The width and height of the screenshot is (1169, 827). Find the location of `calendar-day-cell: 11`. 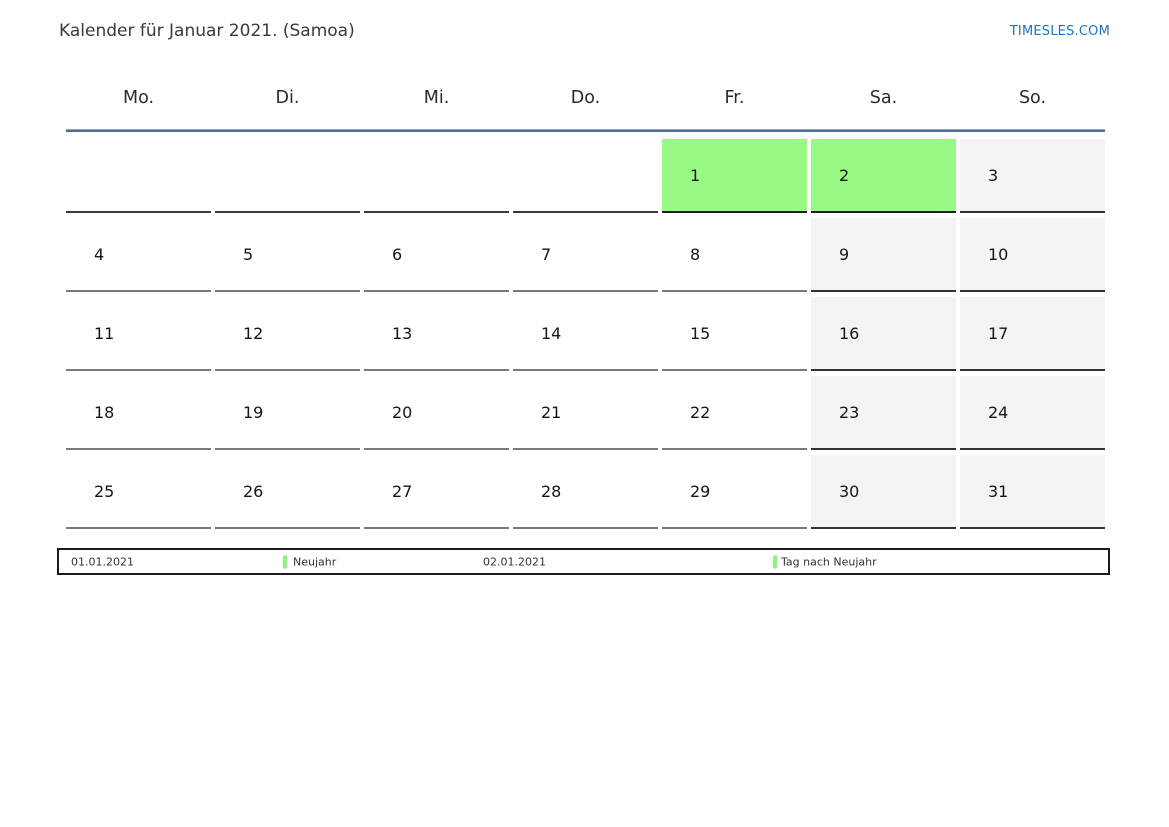

calendar-day-cell: 11 is located at coordinates (138, 334).